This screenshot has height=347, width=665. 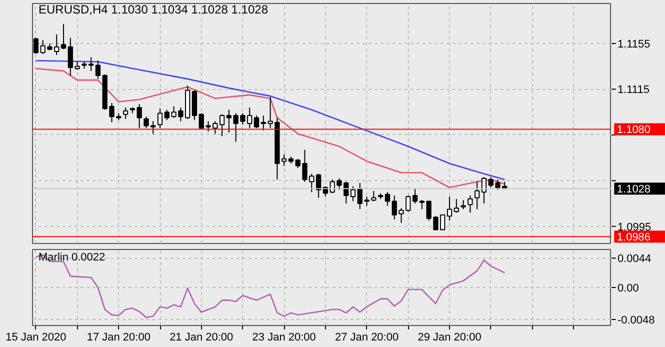 What do you see at coordinates (36, 338) in the screenshot?
I see `x-tick-label: 15 Jan 2020` at bounding box center [36, 338].